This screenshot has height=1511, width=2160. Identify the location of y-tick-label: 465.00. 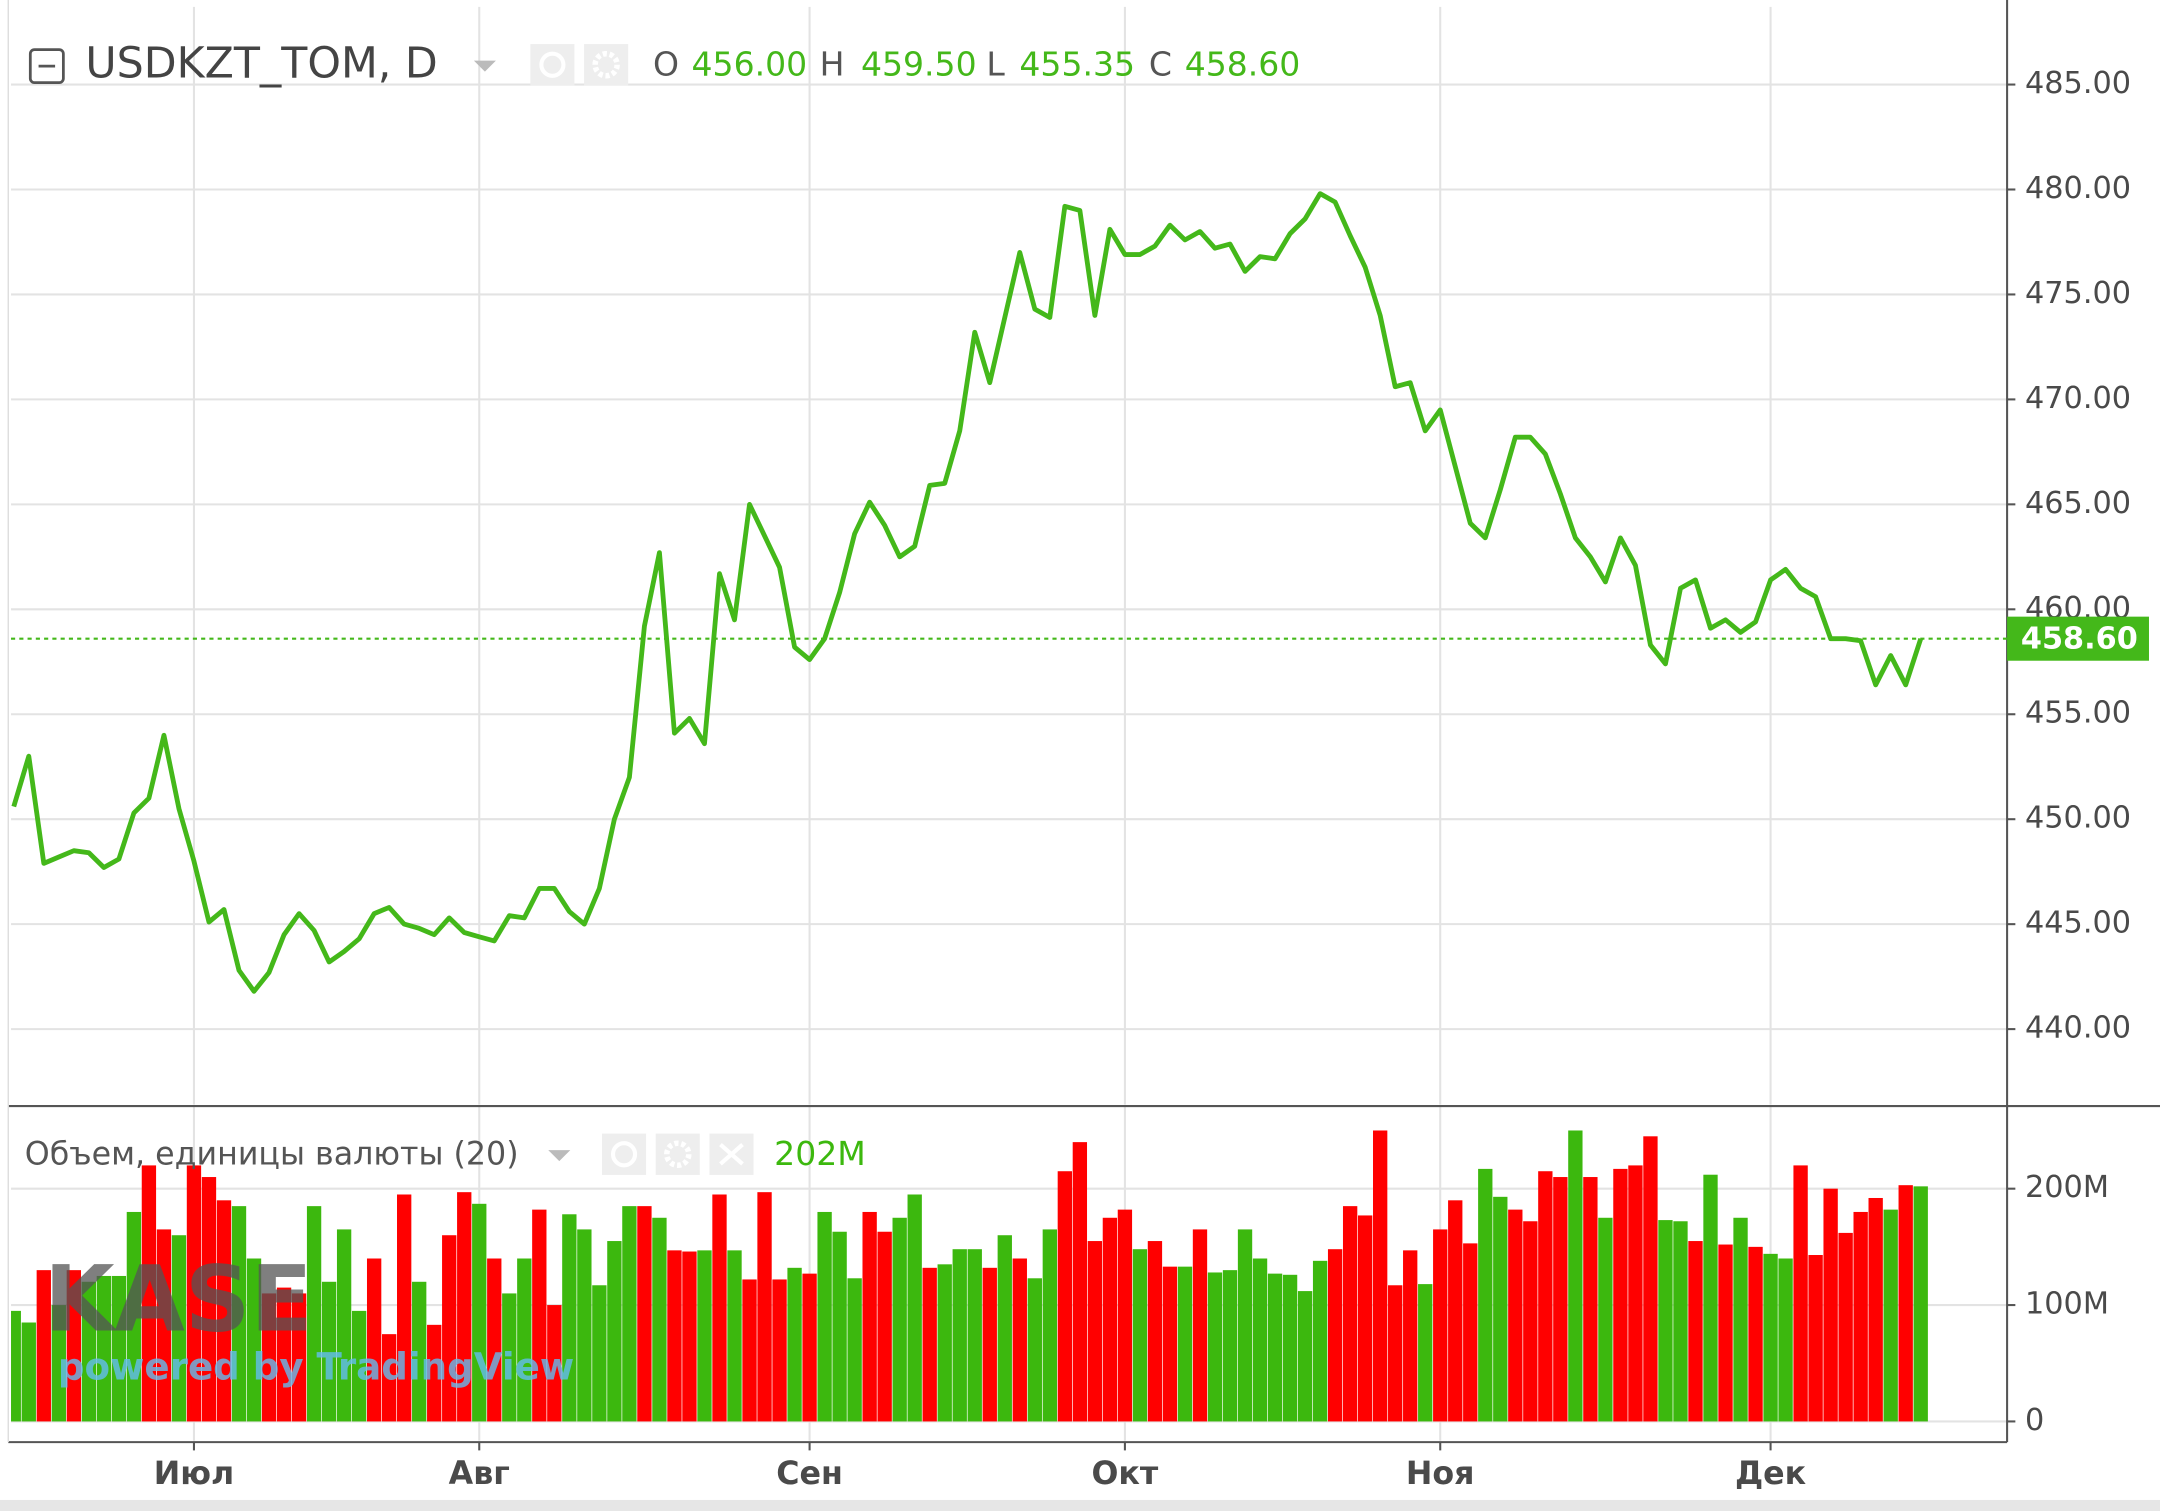
(2078, 503).